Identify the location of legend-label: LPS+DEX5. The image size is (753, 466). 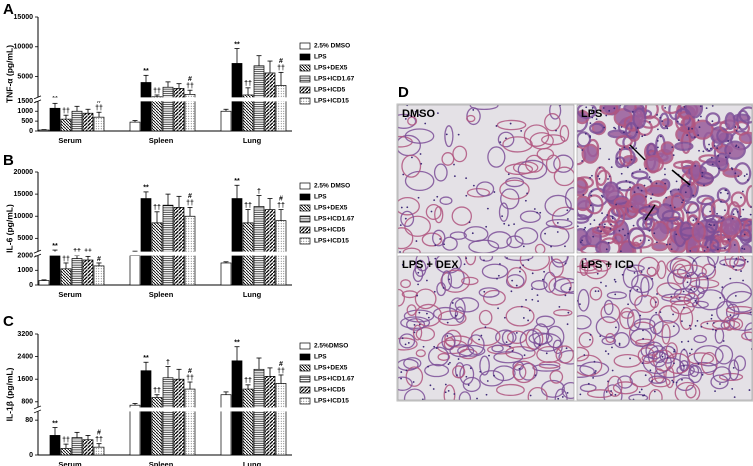
(331, 368).